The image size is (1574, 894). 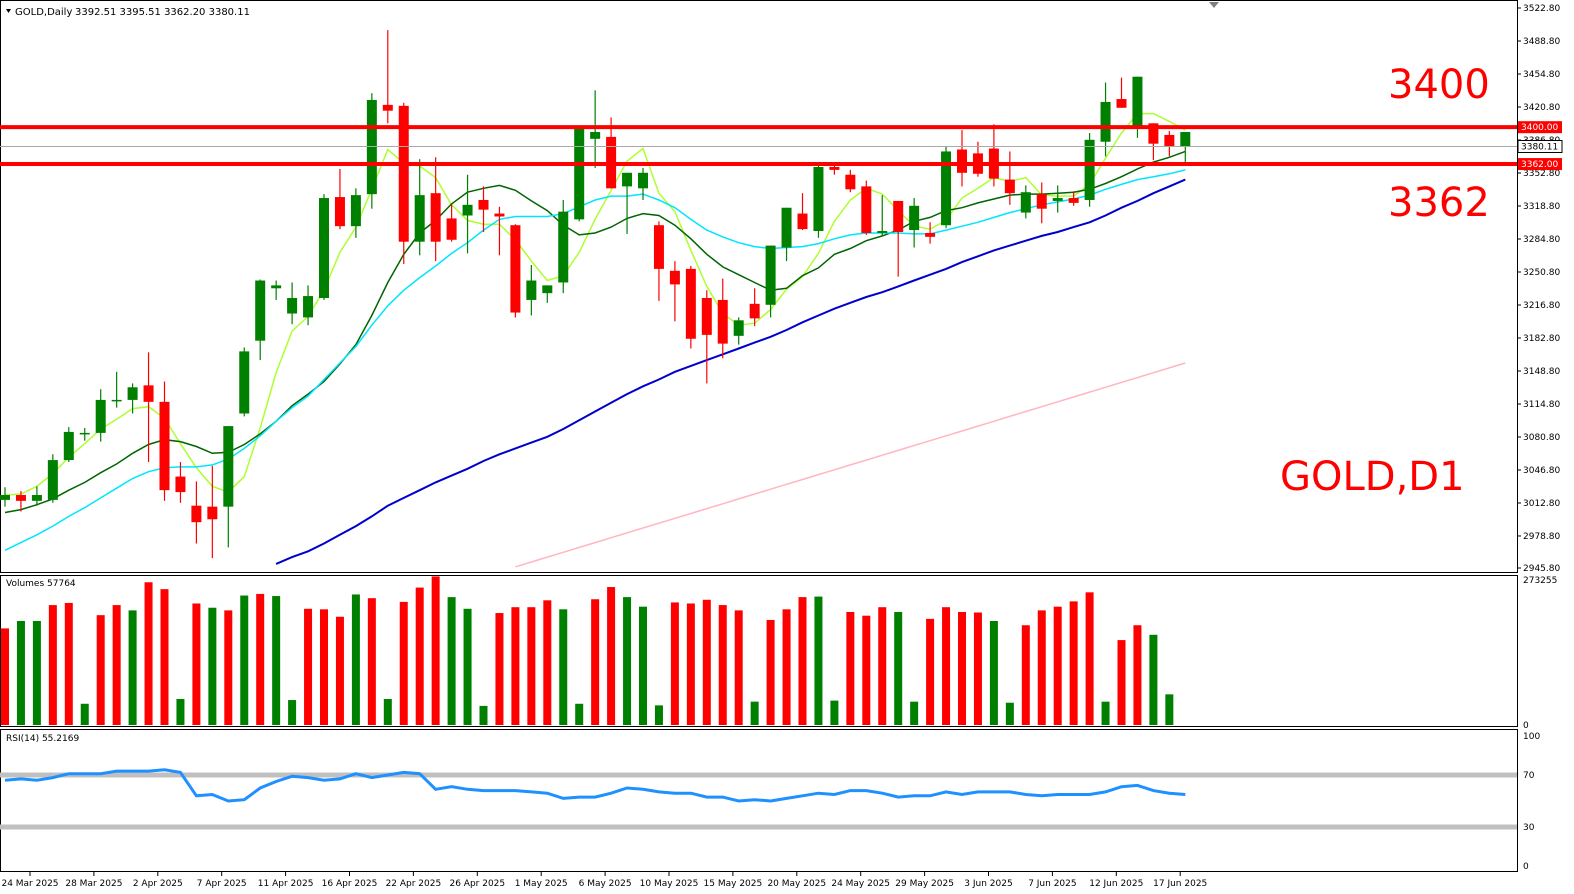 What do you see at coordinates (1541, 504) in the screenshot?
I see `price-tick-label: 3012.80` at bounding box center [1541, 504].